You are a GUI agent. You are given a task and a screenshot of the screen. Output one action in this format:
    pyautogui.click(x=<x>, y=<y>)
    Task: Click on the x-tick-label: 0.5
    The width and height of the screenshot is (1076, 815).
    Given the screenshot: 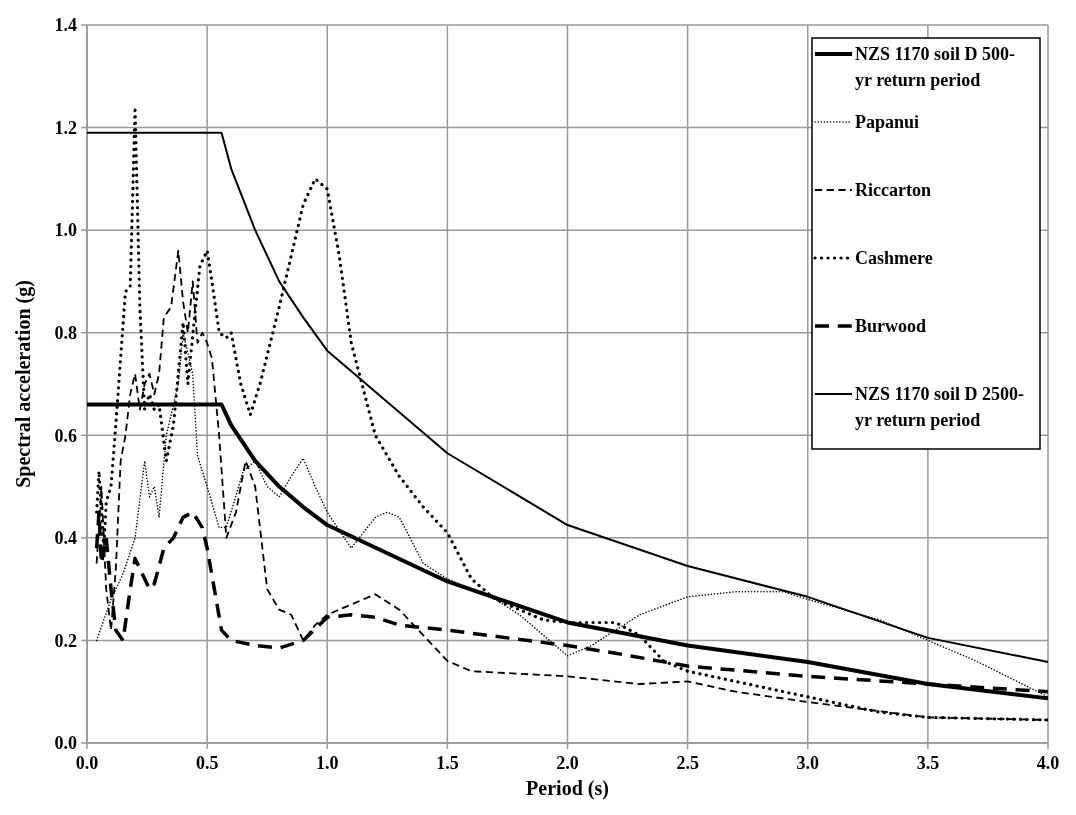 What is the action you would take?
    pyautogui.click(x=207, y=763)
    